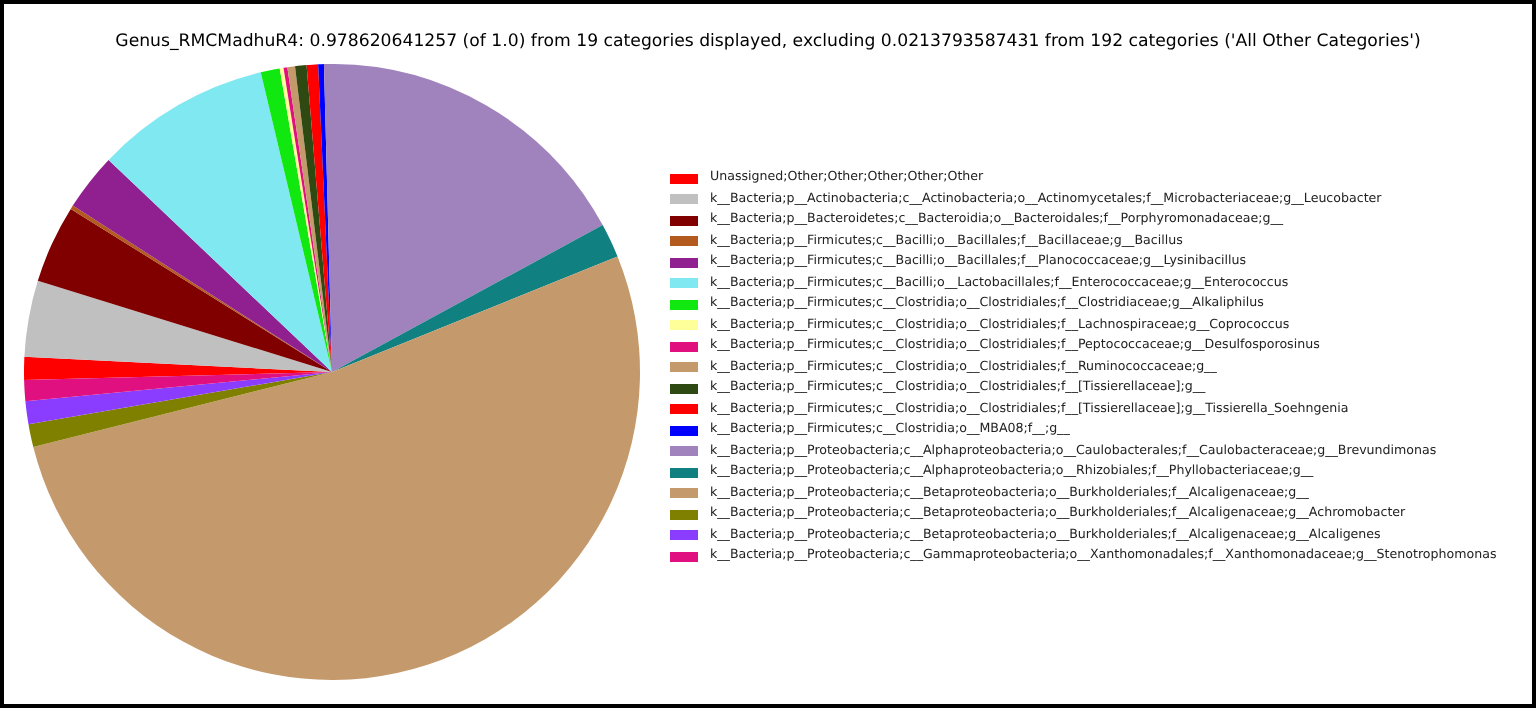 Image resolution: width=1536 pixels, height=708 pixels. I want to click on chart-title: Genus_RMCMadhuR4: 0.978620641257 (of 1.0) from 19 categories displayed, excluding 0.0213793587431 from 192 categories ('All Other Categories'), so click(768, 42).